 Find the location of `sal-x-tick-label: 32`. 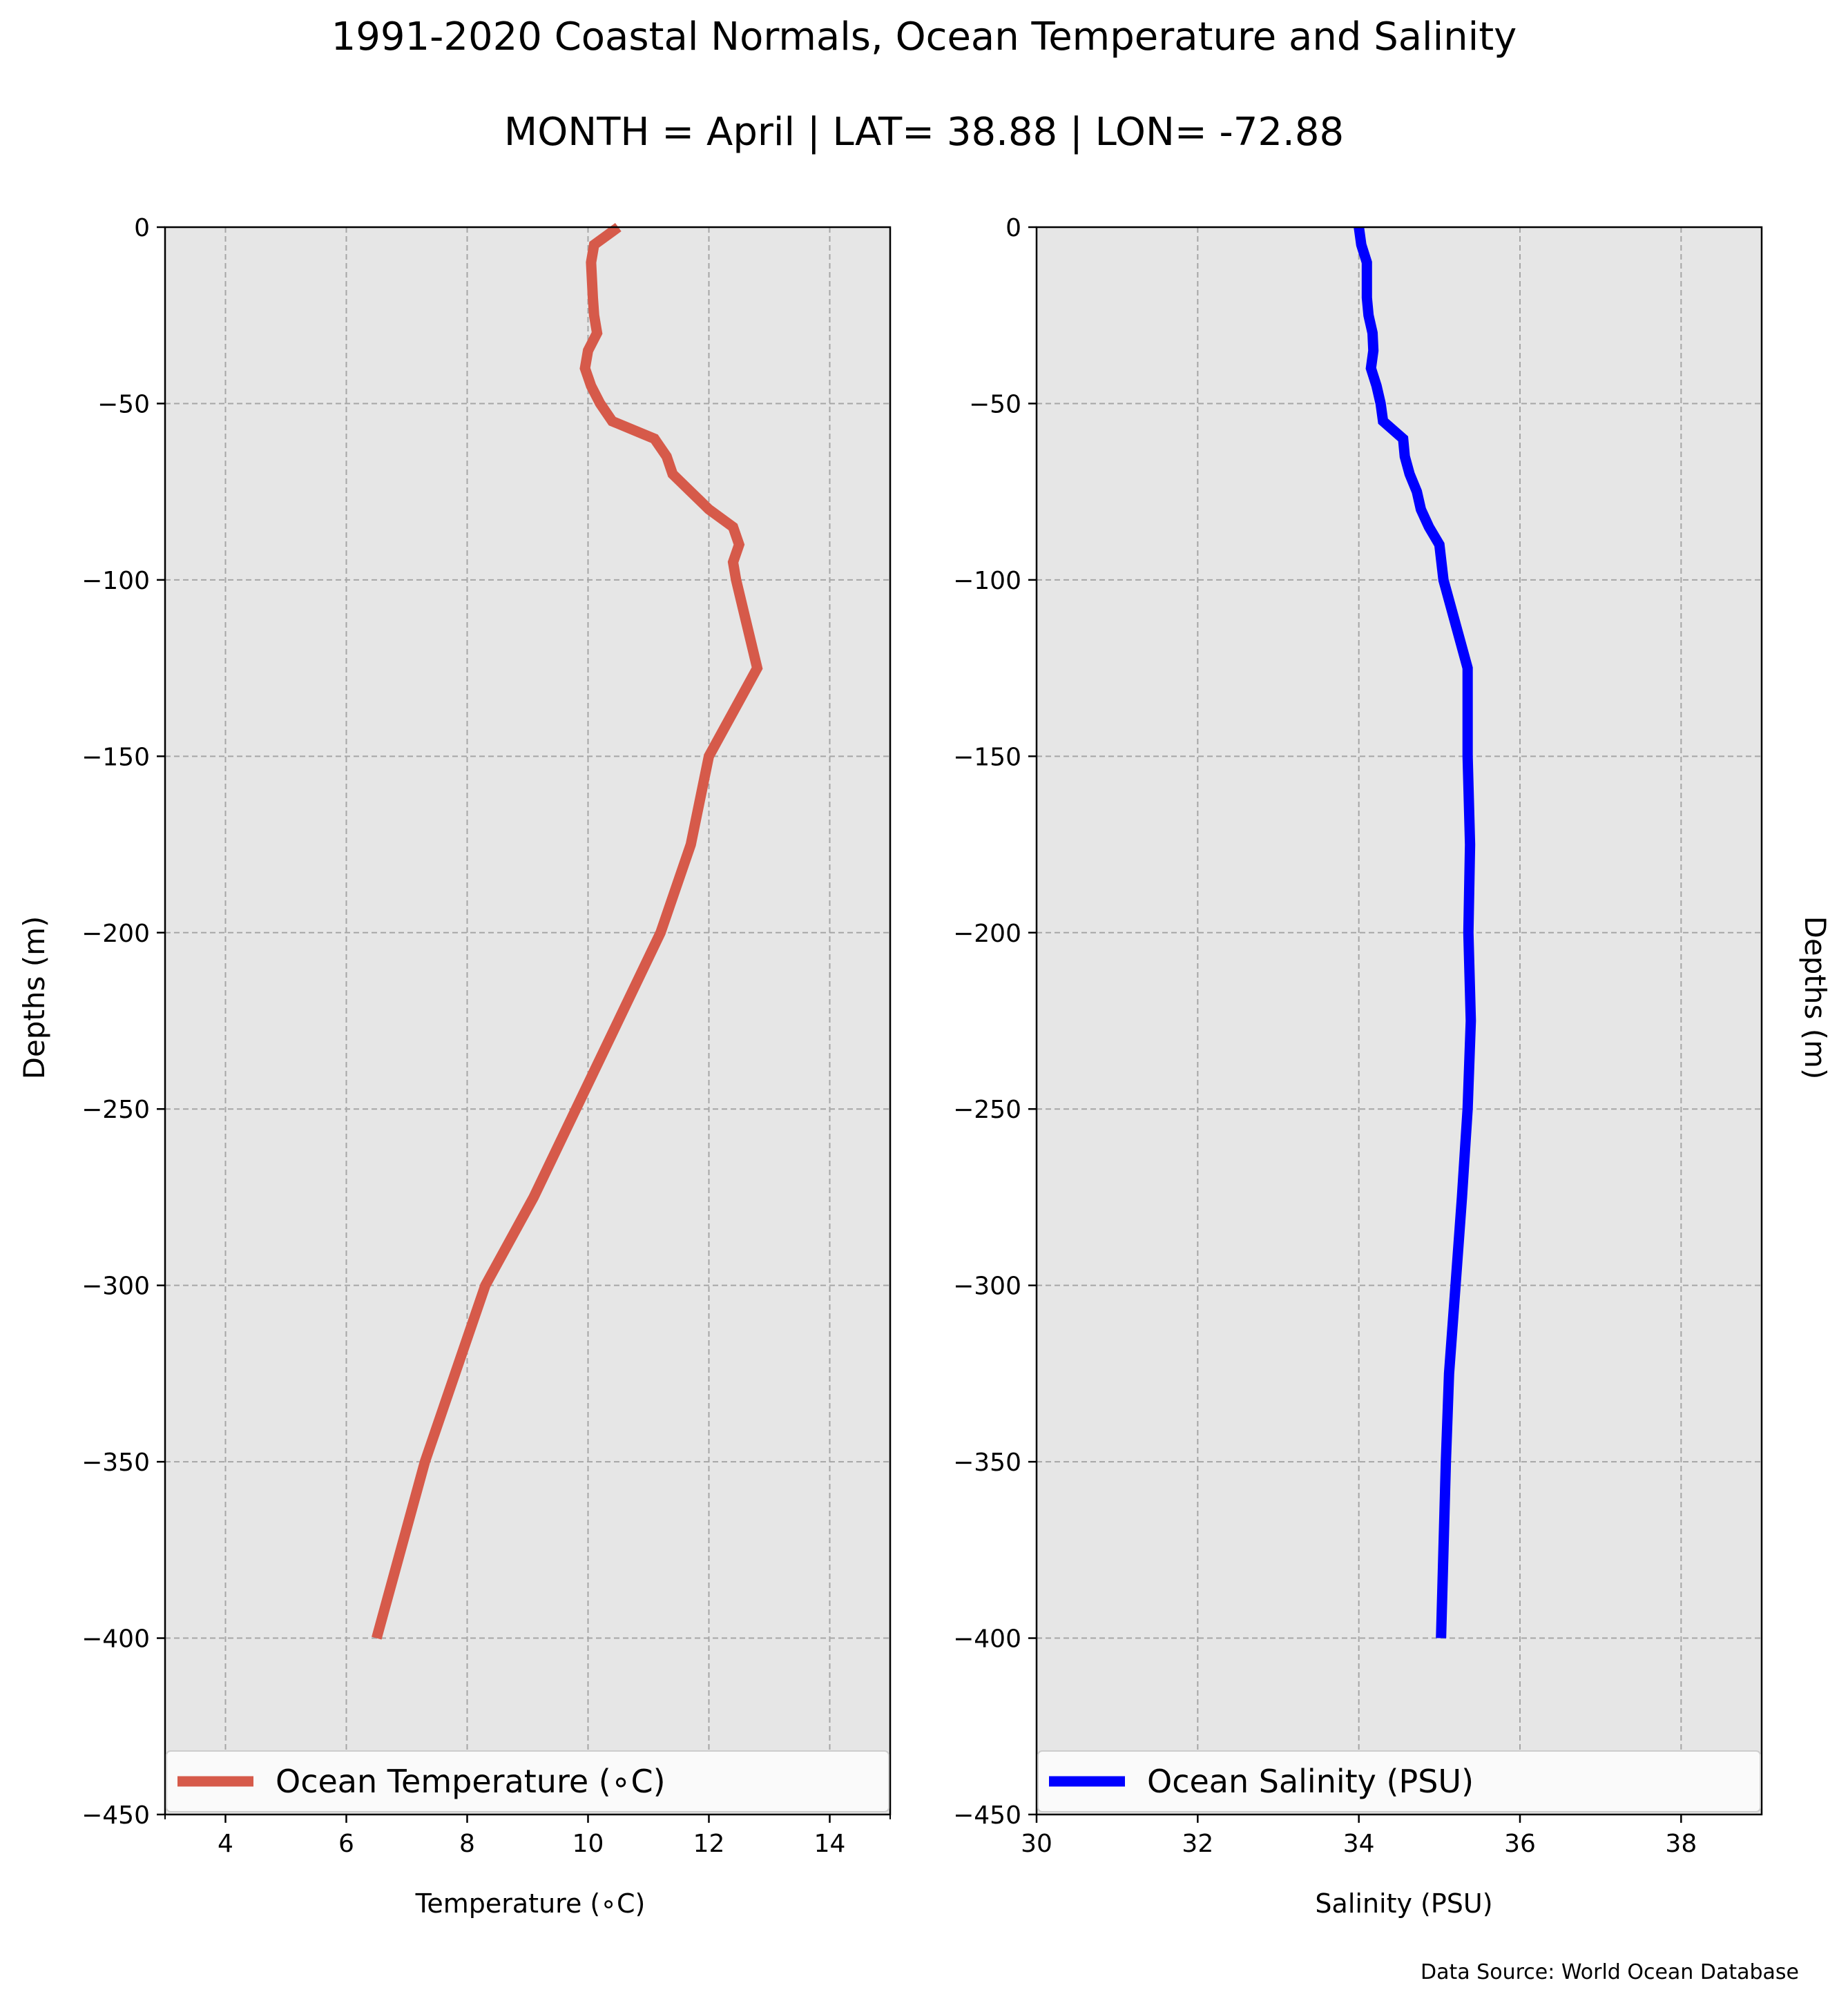

sal-x-tick-label: 32 is located at coordinates (1197, 1844).